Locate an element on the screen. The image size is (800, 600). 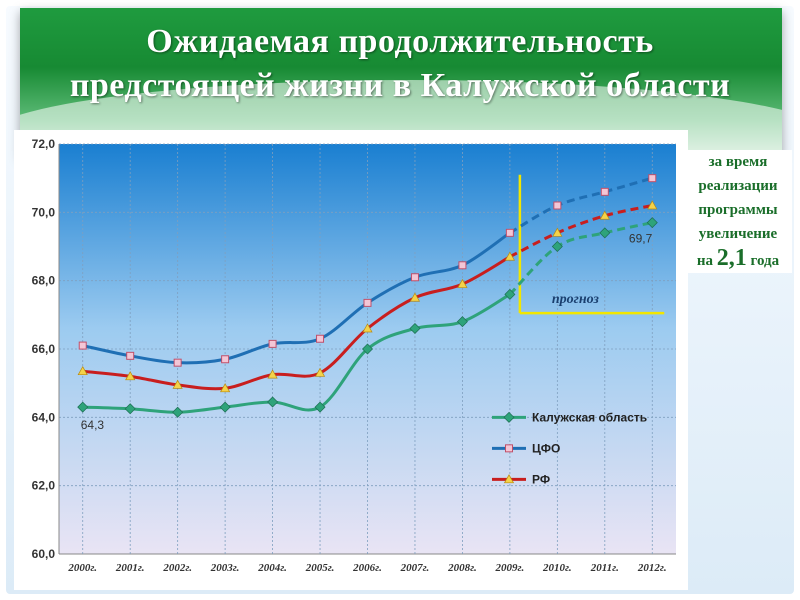
title-line-1: Ожидаемая продолжительность is located at coordinates (400, 41).